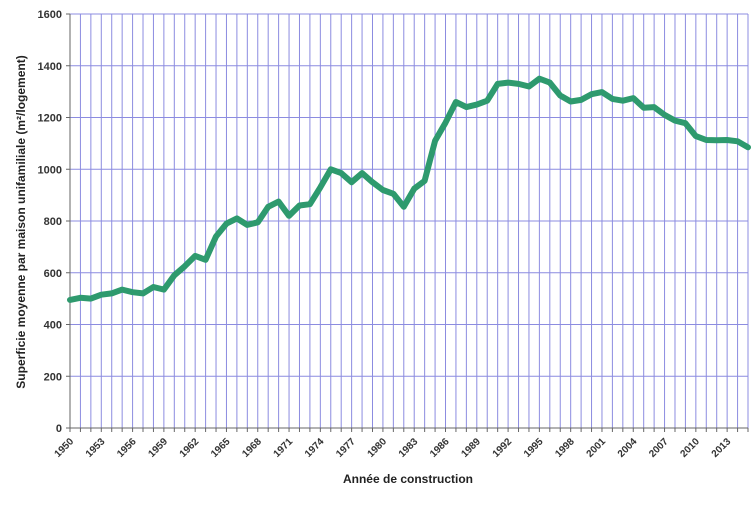 The image size is (756, 505). What do you see at coordinates (471, 448) in the screenshot?
I see `x-tick-label: 1989` at bounding box center [471, 448].